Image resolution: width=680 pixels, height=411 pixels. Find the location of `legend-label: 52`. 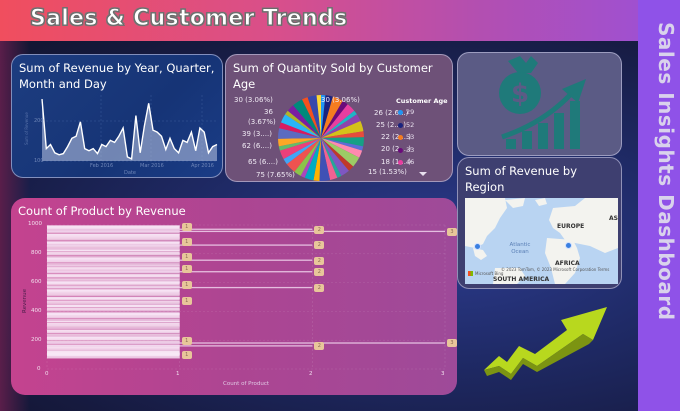

legend-label: 52 is located at coordinates (410, 125).